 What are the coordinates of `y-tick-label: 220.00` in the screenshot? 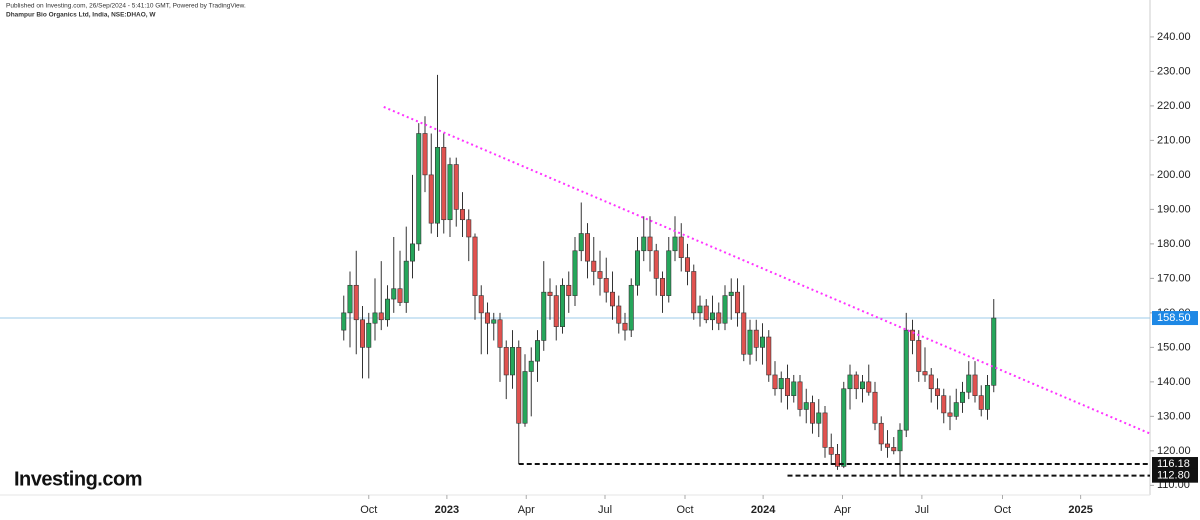 It's located at (1174, 106).